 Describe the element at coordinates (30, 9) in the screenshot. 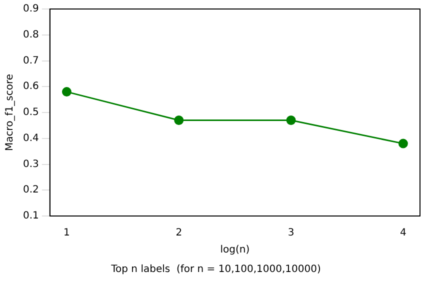

I see `y-tick-label: 0.9` at that location.